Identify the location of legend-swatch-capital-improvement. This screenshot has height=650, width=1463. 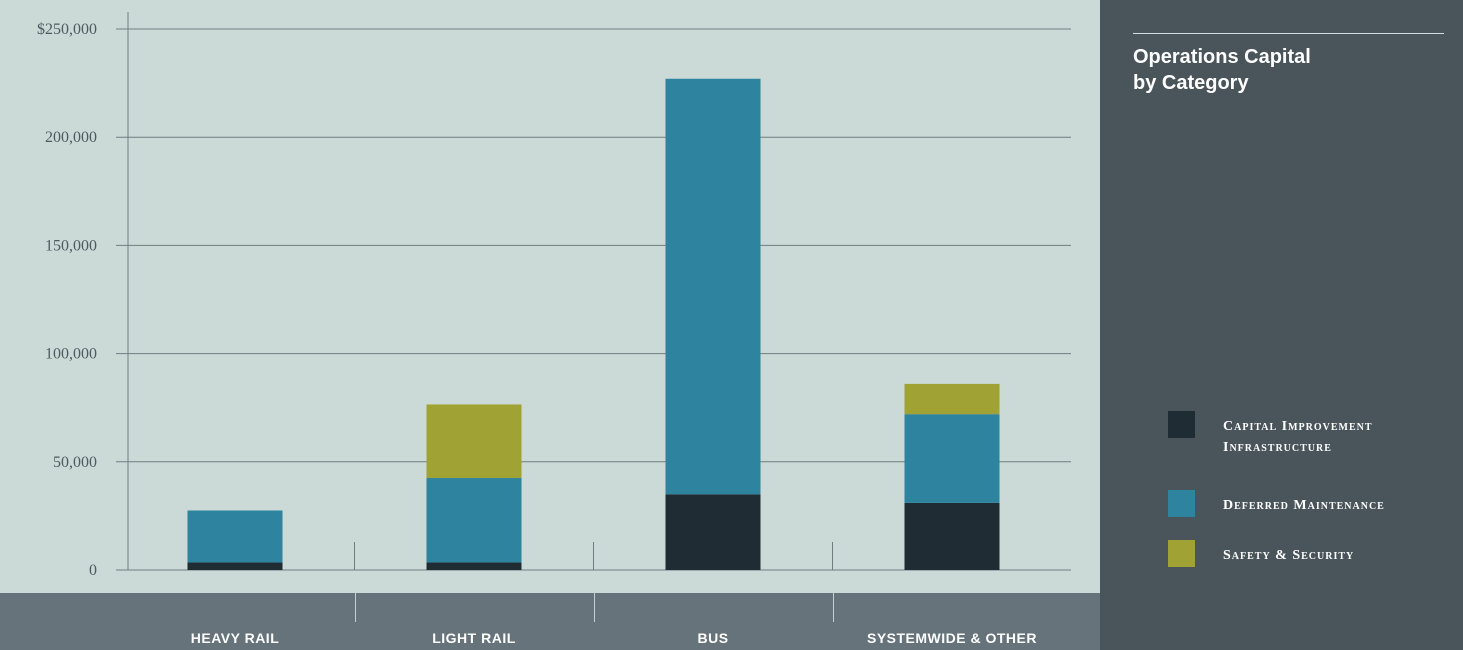
(1181, 424).